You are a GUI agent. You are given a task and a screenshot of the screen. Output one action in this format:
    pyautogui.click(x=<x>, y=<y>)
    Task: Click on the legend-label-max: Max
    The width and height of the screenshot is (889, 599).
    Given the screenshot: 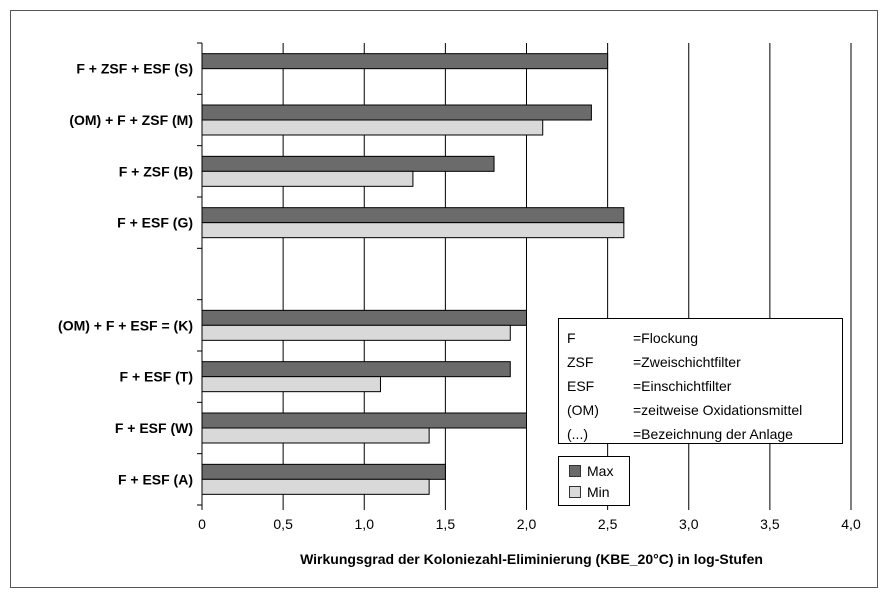 What is the action you would take?
    pyautogui.click(x=600, y=470)
    